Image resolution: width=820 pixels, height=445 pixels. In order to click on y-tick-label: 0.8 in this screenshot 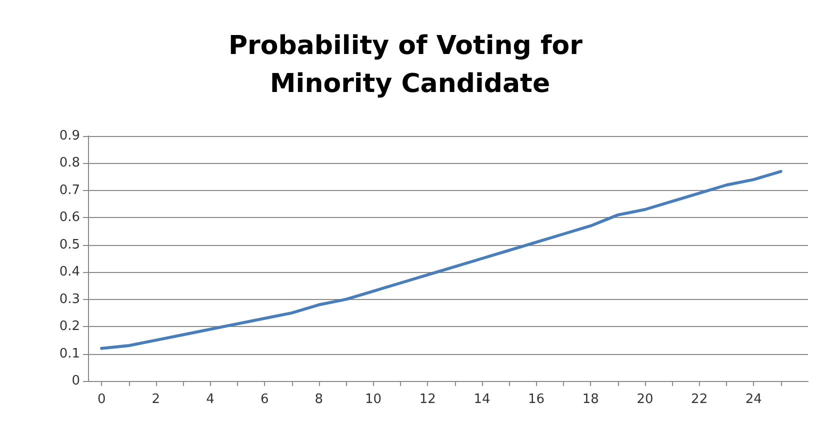, I will do `click(69, 163)`.